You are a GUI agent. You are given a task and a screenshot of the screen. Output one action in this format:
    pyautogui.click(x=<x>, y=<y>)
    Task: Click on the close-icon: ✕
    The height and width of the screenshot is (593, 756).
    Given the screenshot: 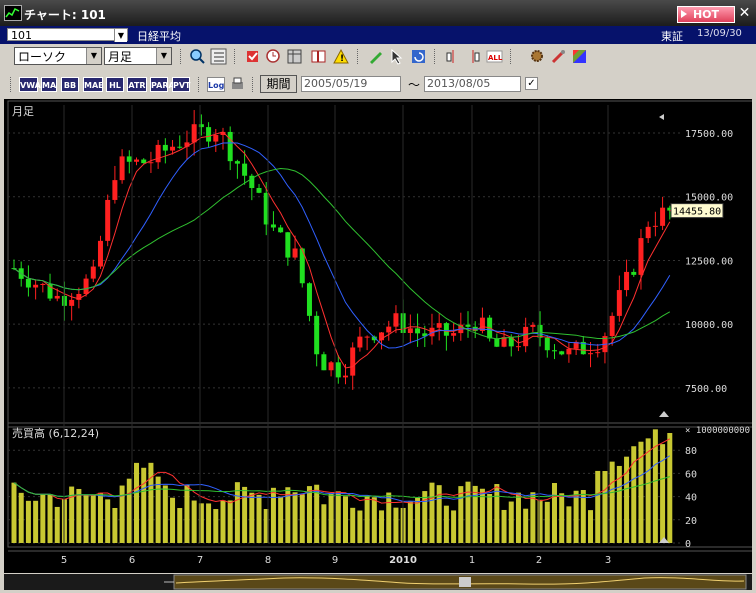 What is the action you would take?
    pyautogui.click(x=744, y=13)
    